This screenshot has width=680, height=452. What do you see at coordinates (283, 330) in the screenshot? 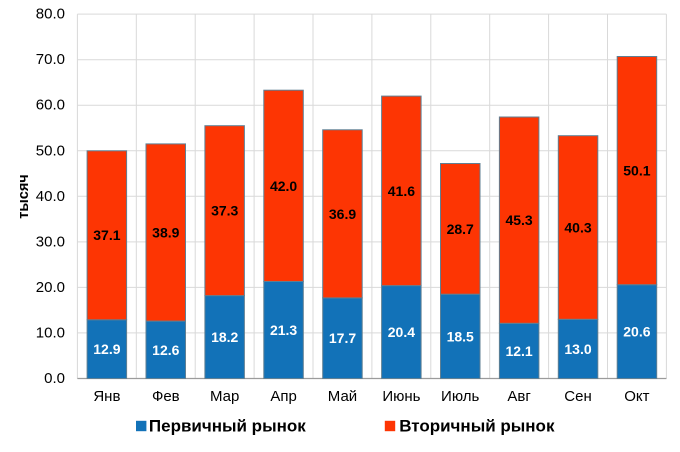
I see `svg-text: 21.3` at bounding box center [283, 330].